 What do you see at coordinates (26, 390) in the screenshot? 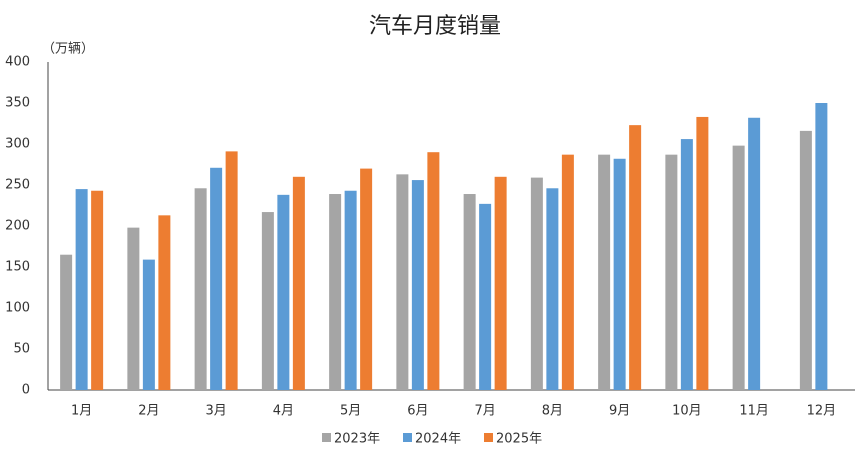
I see `y-tick-label: 0` at bounding box center [26, 390].